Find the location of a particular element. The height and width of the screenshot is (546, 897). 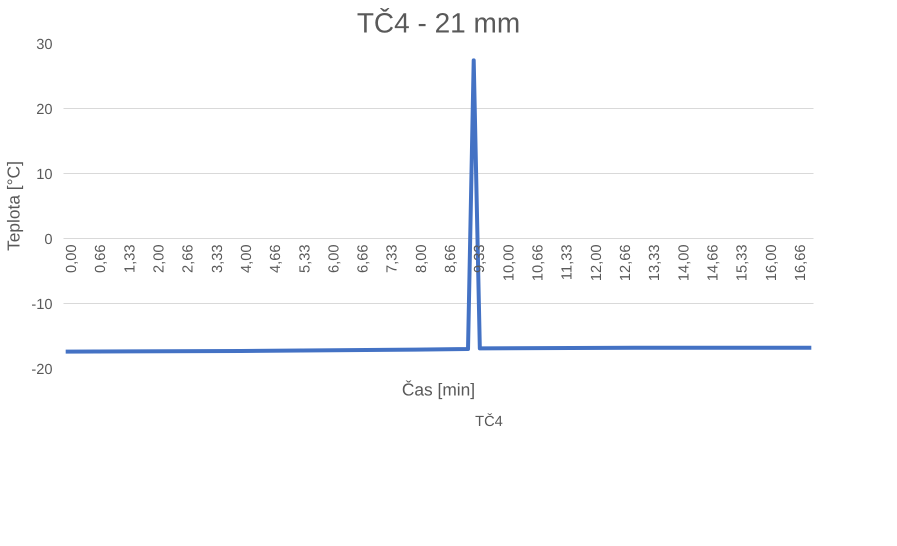

y-tick-label: -20 is located at coordinates (42, 370).